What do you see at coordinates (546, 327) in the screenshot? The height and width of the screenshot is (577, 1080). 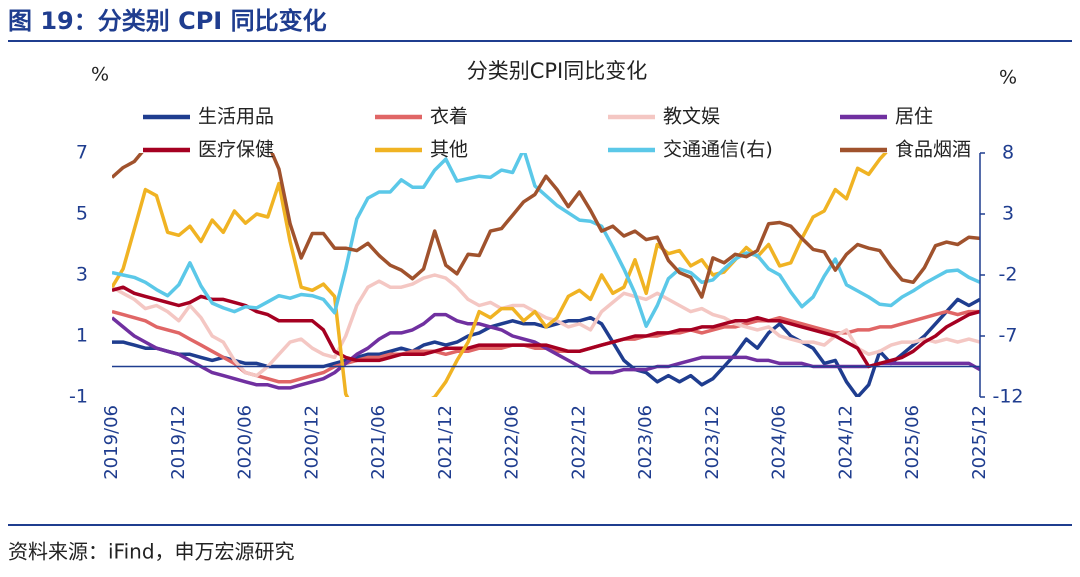 I see `series-line` at bounding box center [546, 327].